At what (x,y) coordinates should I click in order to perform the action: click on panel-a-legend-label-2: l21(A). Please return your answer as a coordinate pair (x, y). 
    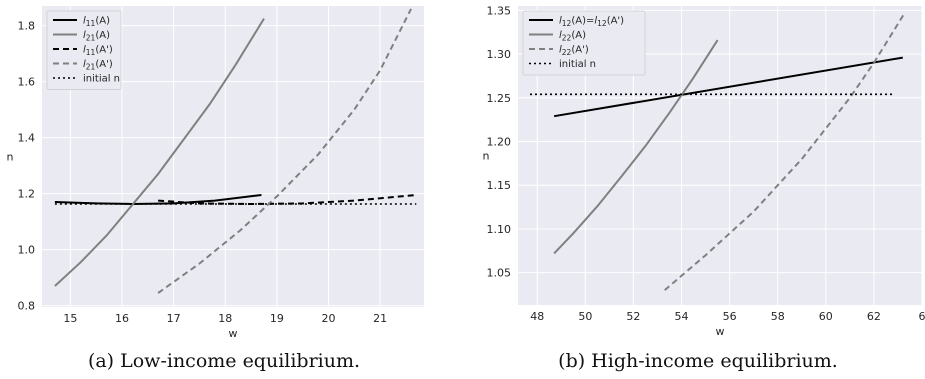
    Looking at the image, I should click on (96, 36).